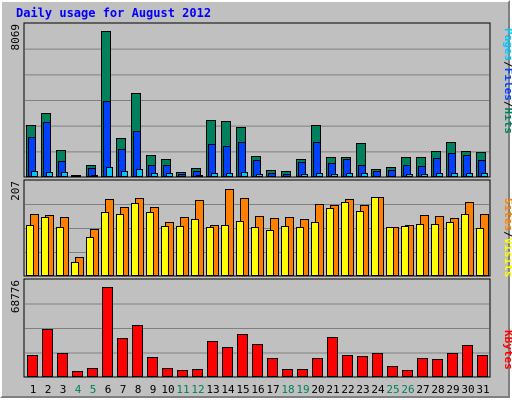 The height and width of the screenshot is (400, 512). What do you see at coordinates (482, 389) in the screenshot?
I see `day-label: 31` at bounding box center [482, 389].